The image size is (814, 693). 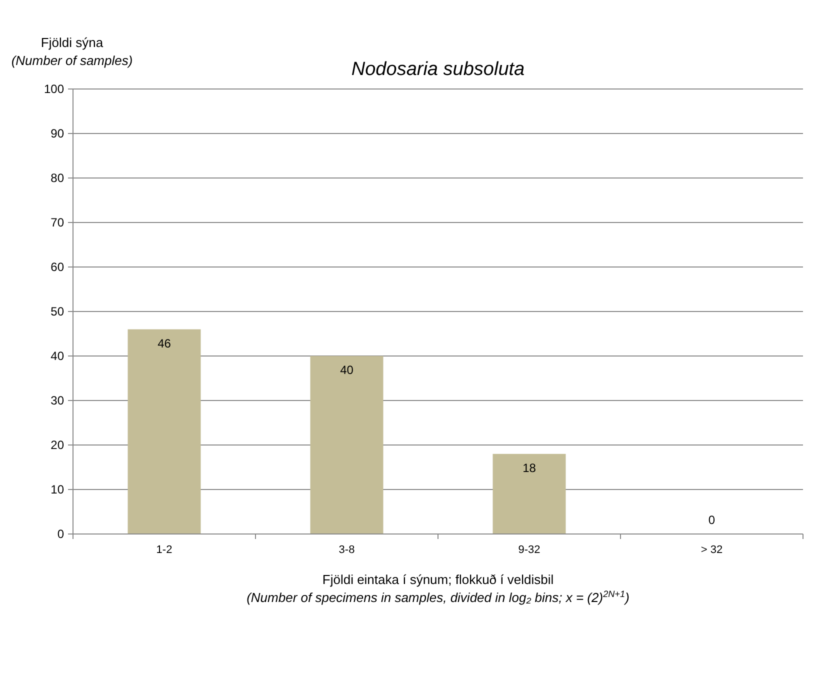 What do you see at coordinates (72, 51) in the screenshot?
I see `y-axis-title: Fjöldi sýna (Number of samples)` at bounding box center [72, 51].